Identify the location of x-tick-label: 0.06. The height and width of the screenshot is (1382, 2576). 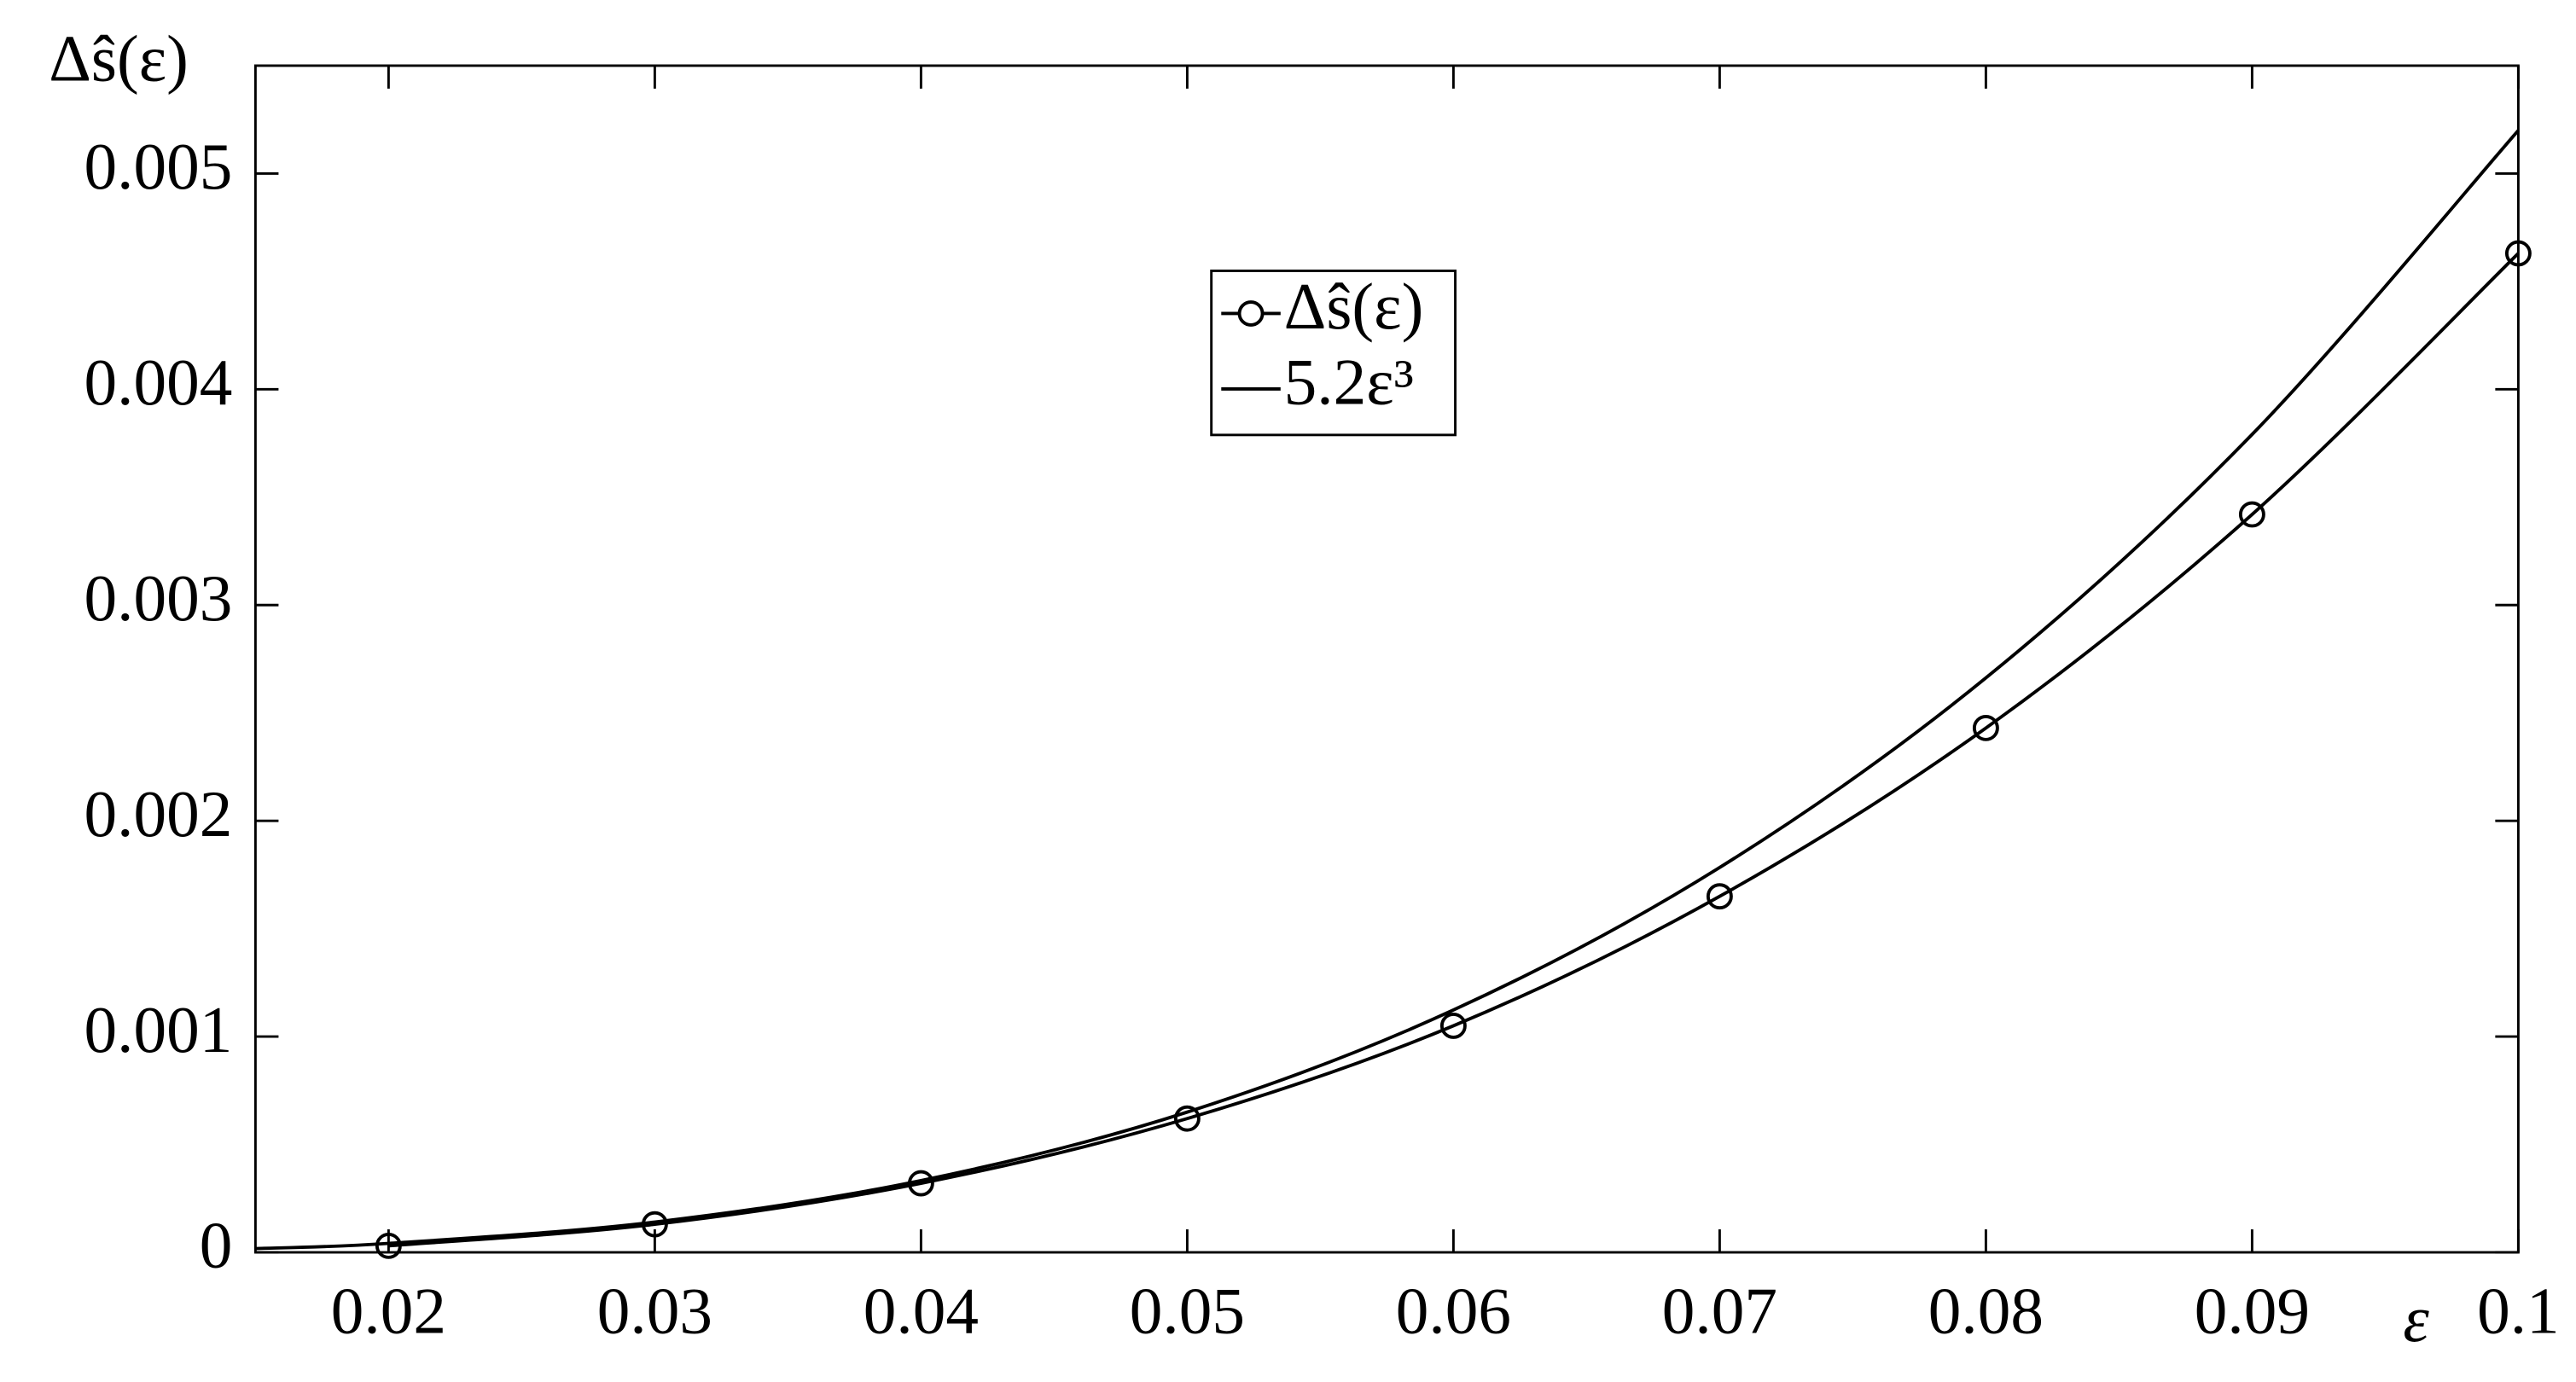
(1453, 1311).